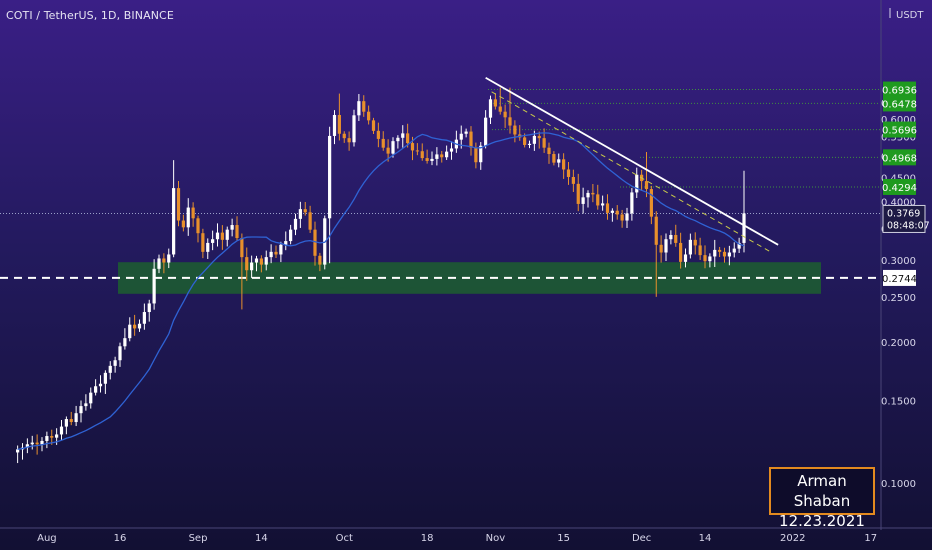 This screenshot has width=932, height=550. Describe the element at coordinates (632, 161) in the screenshot. I see `descending-trendline` at that location.